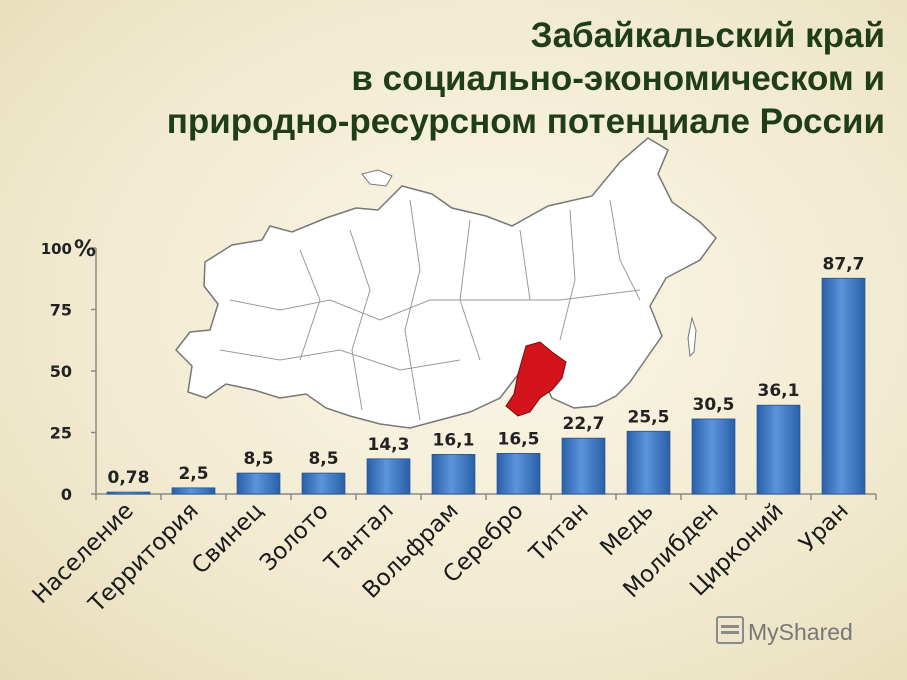 The height and width of the screenshot is (680, 907). Describe the element at coordinates (692, 337) in the screenshot. I see `island-sakhalin` at that location.